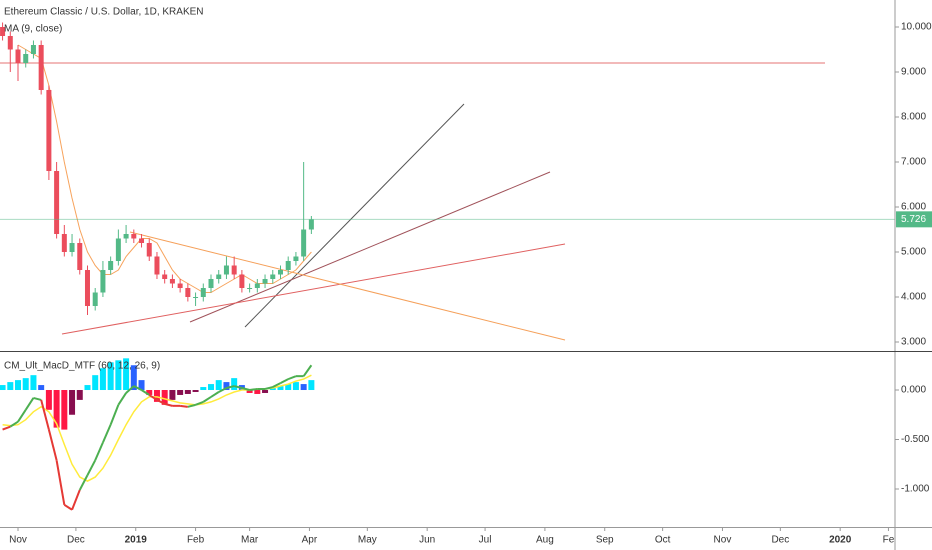 The image size is (932, 550). I want to click on x-tick-label: Jun, so click(427, 540).